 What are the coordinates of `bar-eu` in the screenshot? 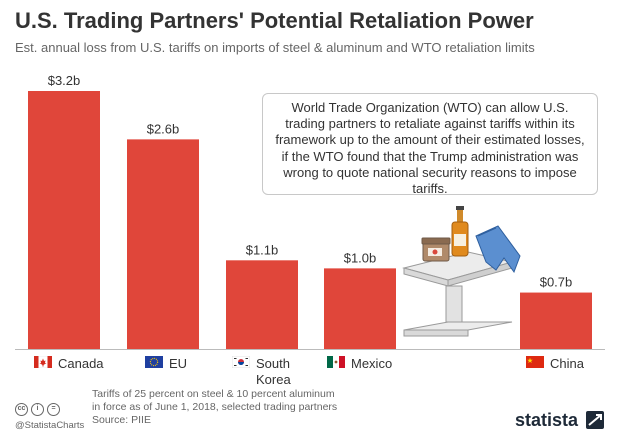 It's located at (163, 244).